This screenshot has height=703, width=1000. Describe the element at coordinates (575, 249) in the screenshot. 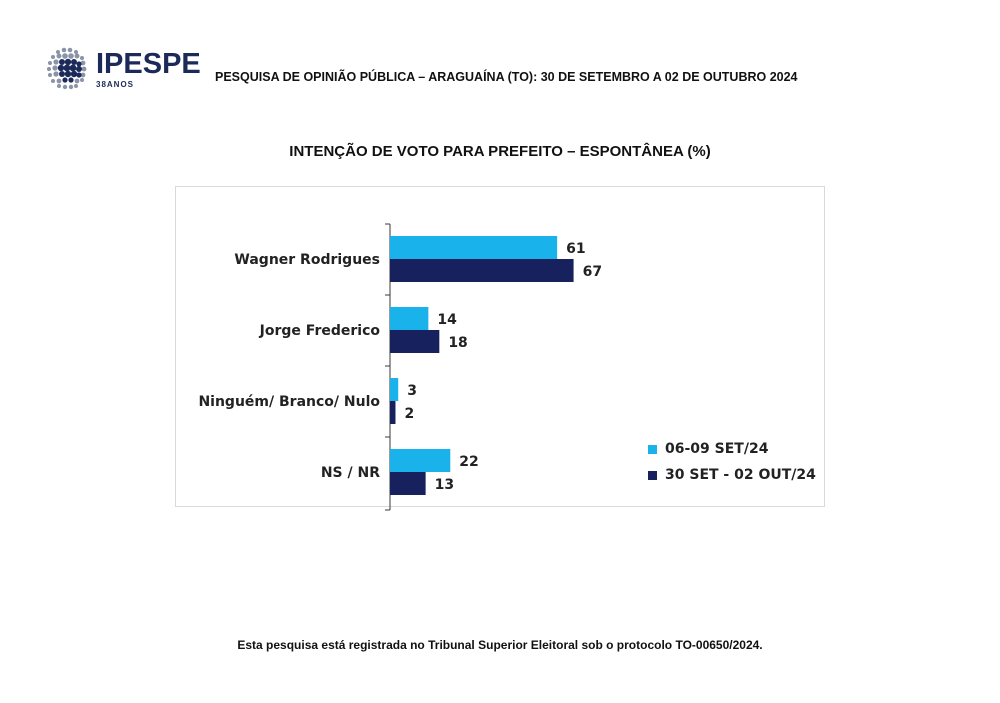

I see `data-label: 61` at that location.